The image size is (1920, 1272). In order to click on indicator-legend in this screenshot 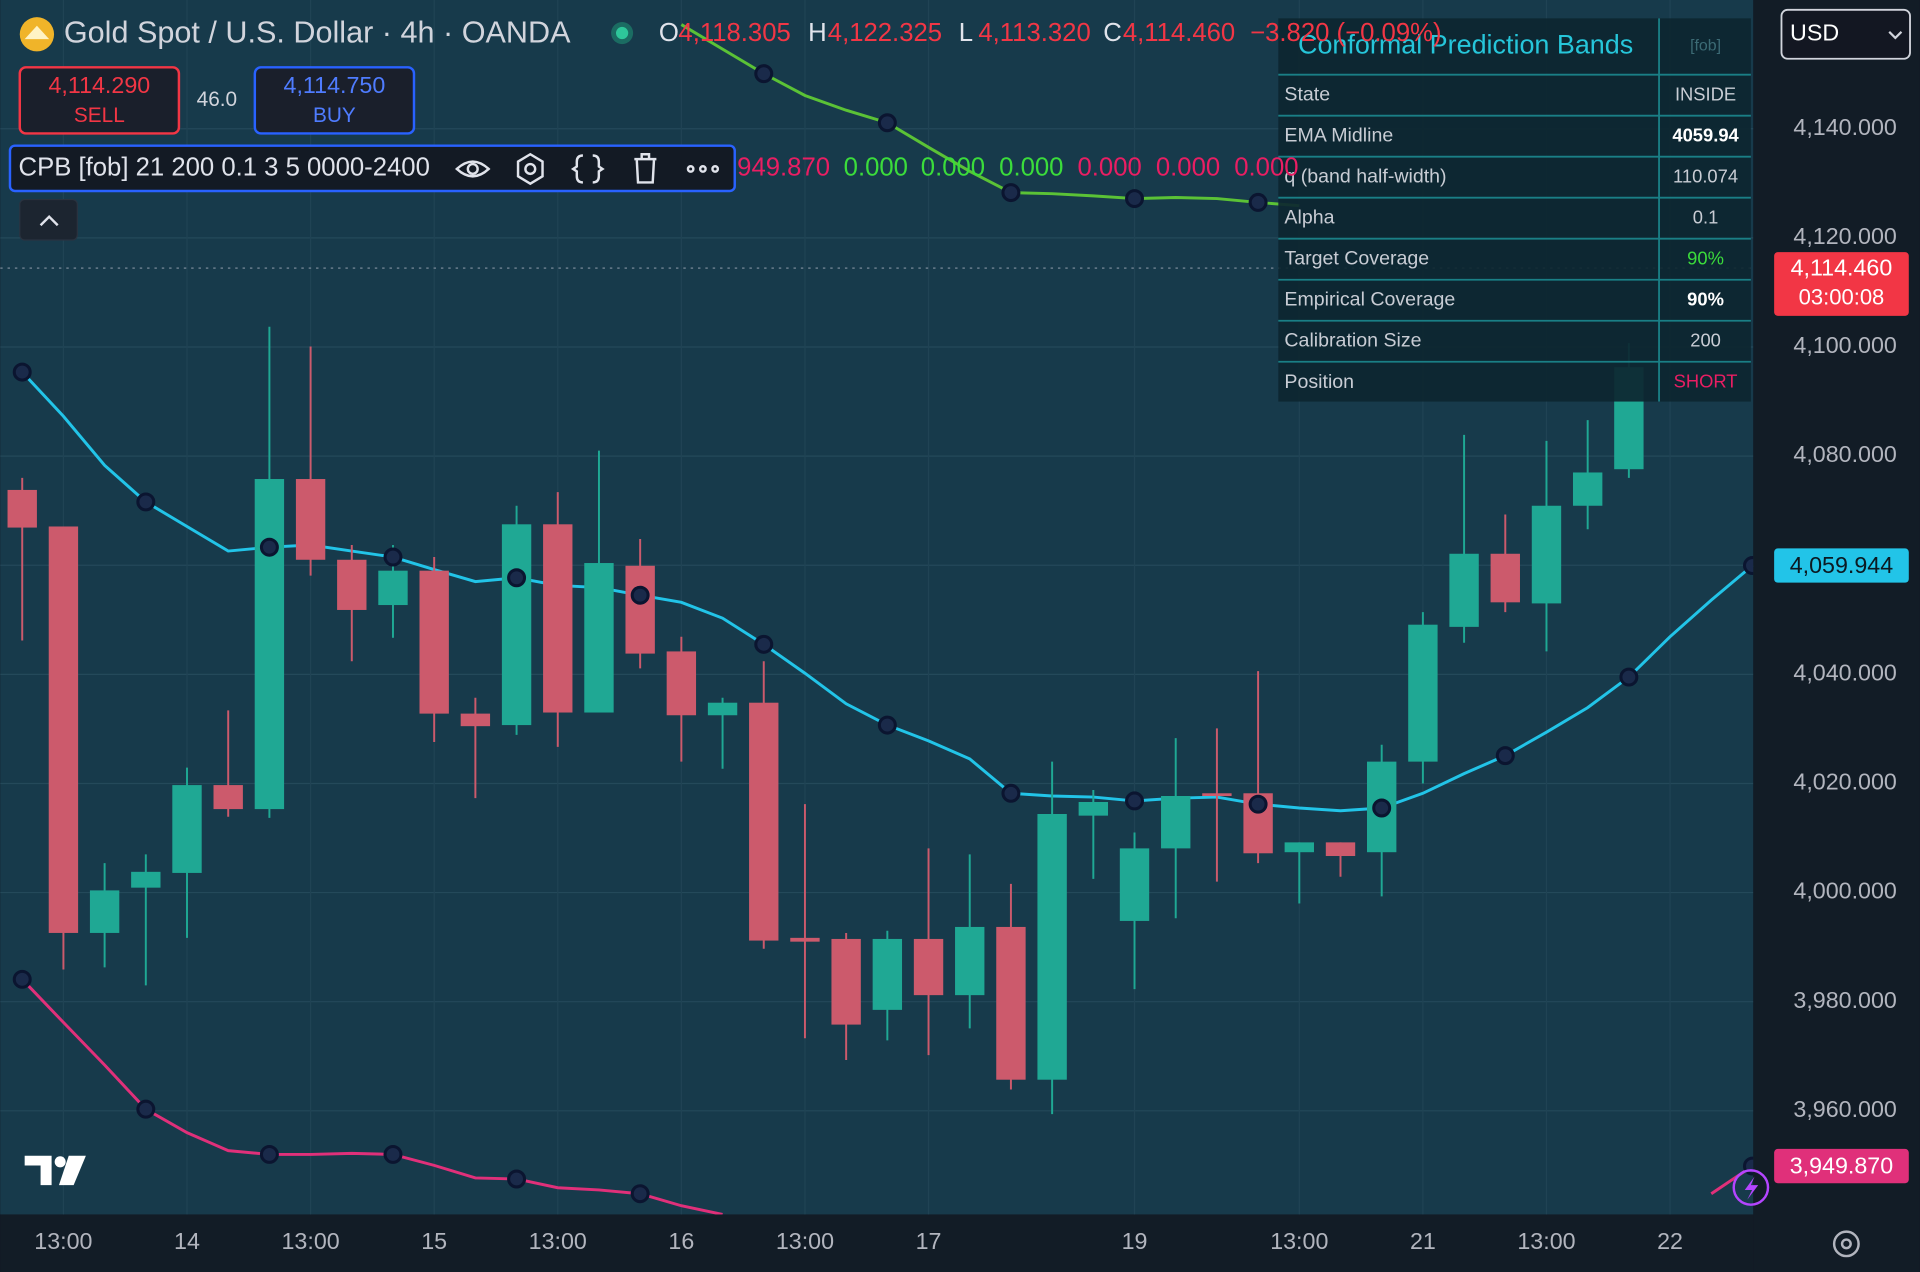, I will do `click(372, 168)`.